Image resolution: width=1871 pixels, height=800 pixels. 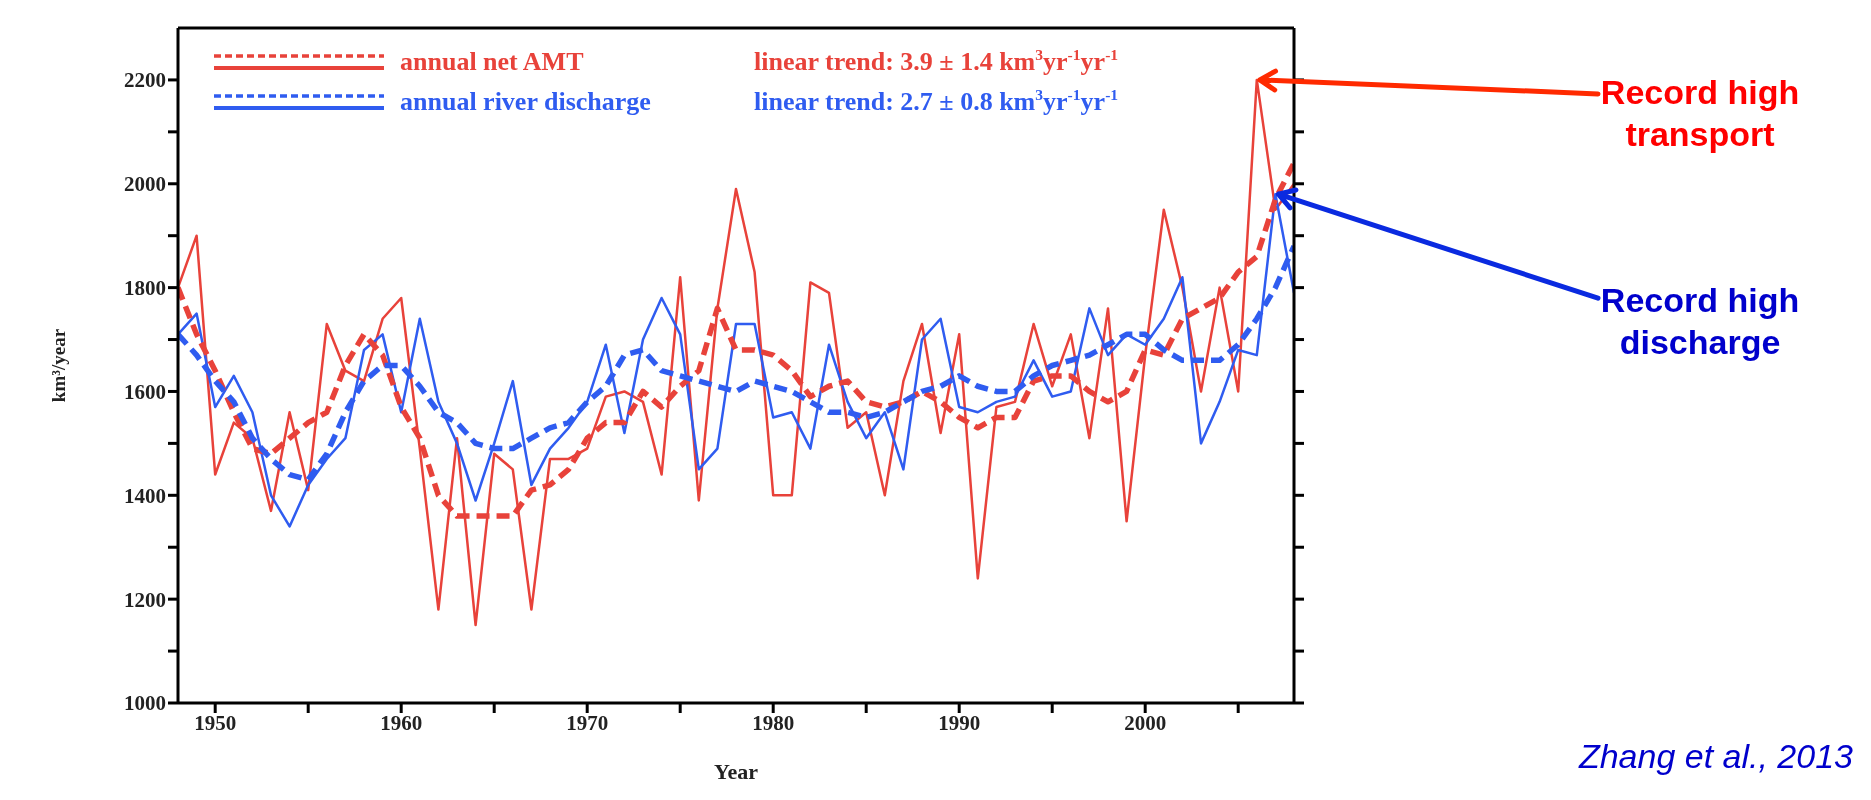 I want to click on y-tick-label: 1200, so click(x=145, y=599).